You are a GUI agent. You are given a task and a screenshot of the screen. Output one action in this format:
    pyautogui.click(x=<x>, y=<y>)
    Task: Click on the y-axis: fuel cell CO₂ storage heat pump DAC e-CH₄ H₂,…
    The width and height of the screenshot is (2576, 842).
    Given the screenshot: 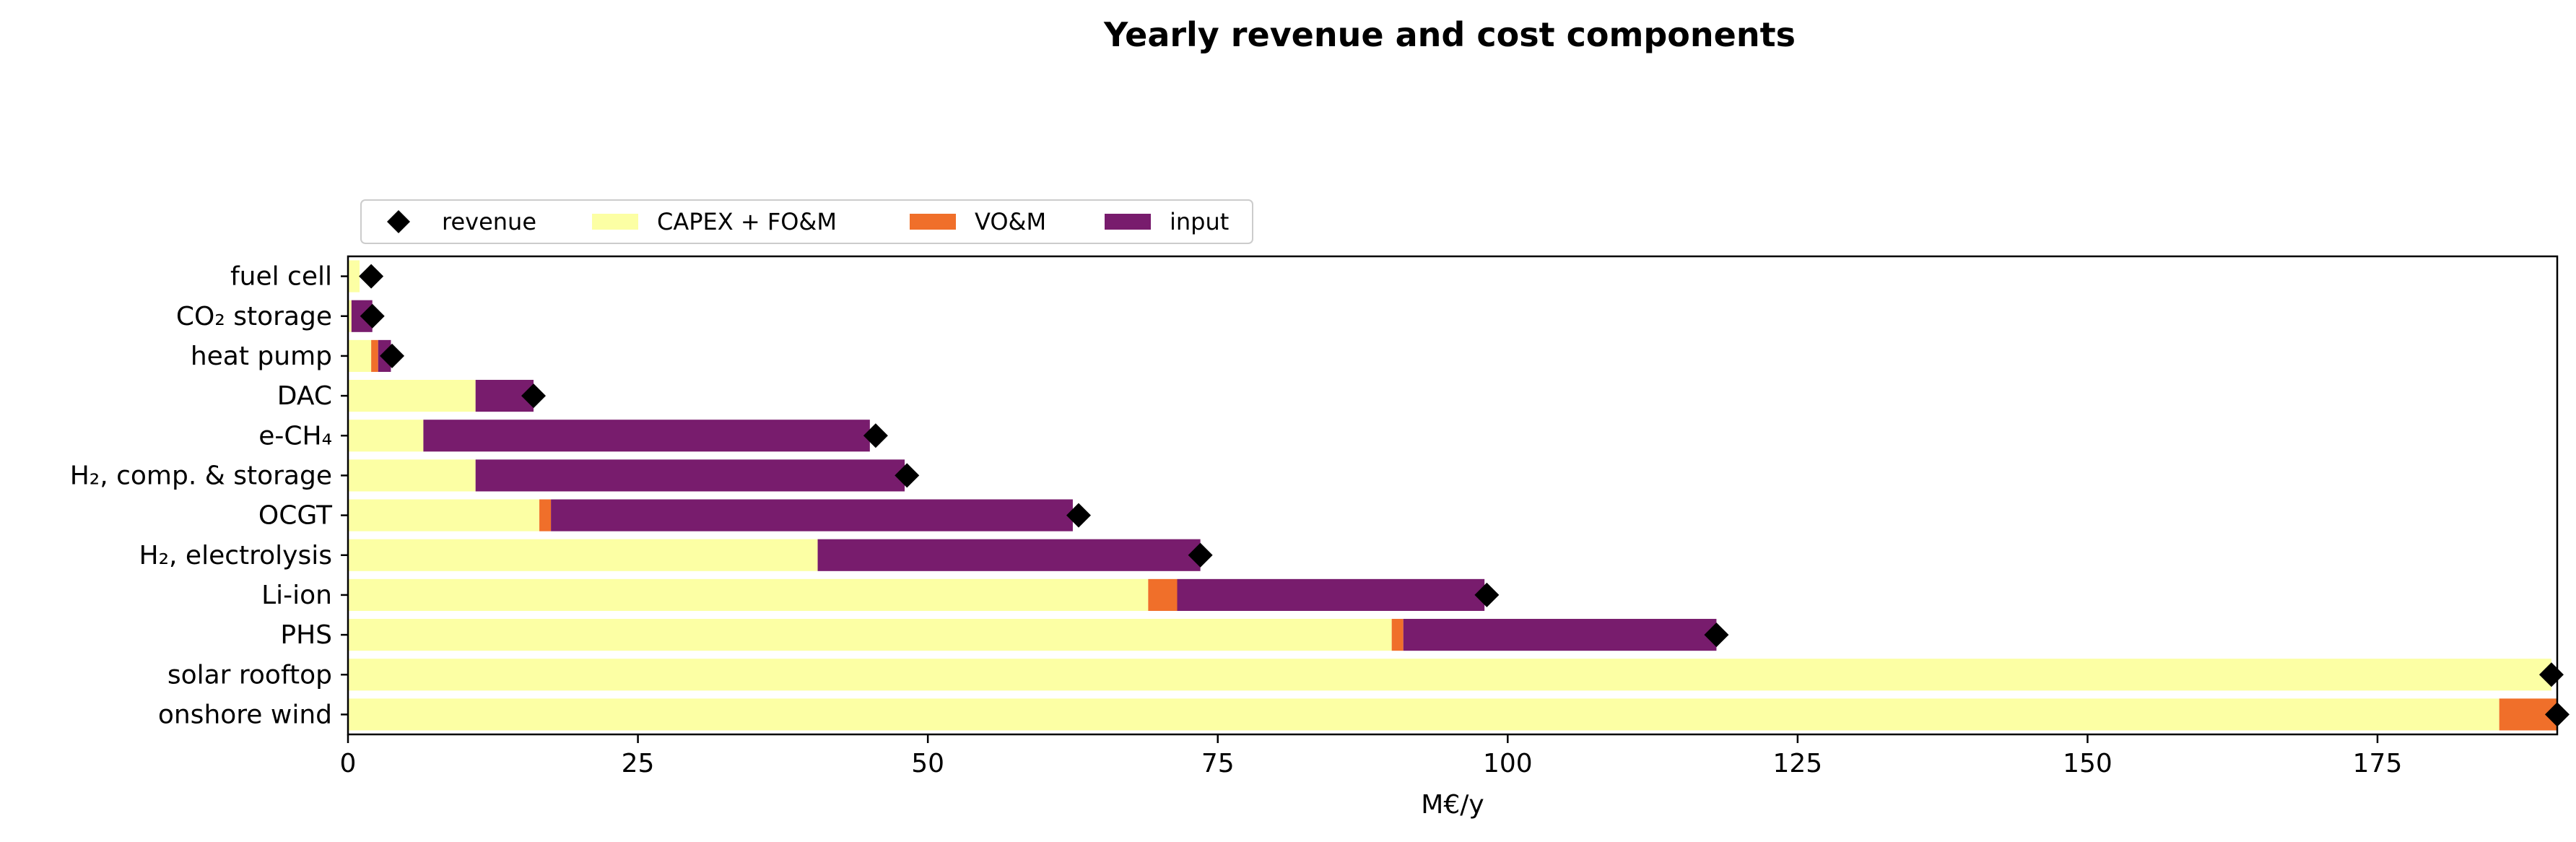 What is the action you would take?
    pyautogui.click(x=209, y=495)
    